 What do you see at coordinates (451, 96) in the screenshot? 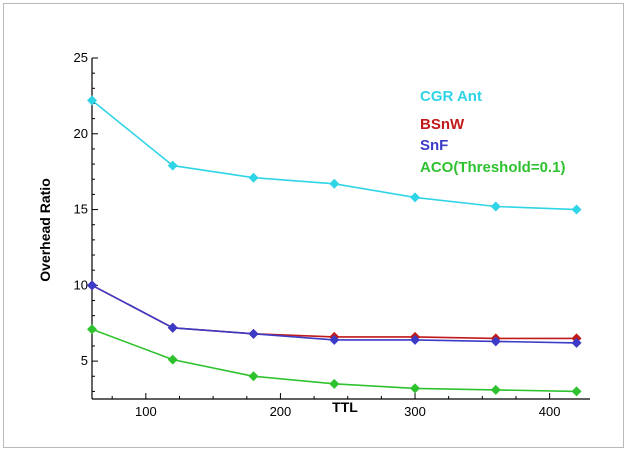
I see `legend-entry-cgr-ant: CGR Ant` at bounding box center [451, 96].